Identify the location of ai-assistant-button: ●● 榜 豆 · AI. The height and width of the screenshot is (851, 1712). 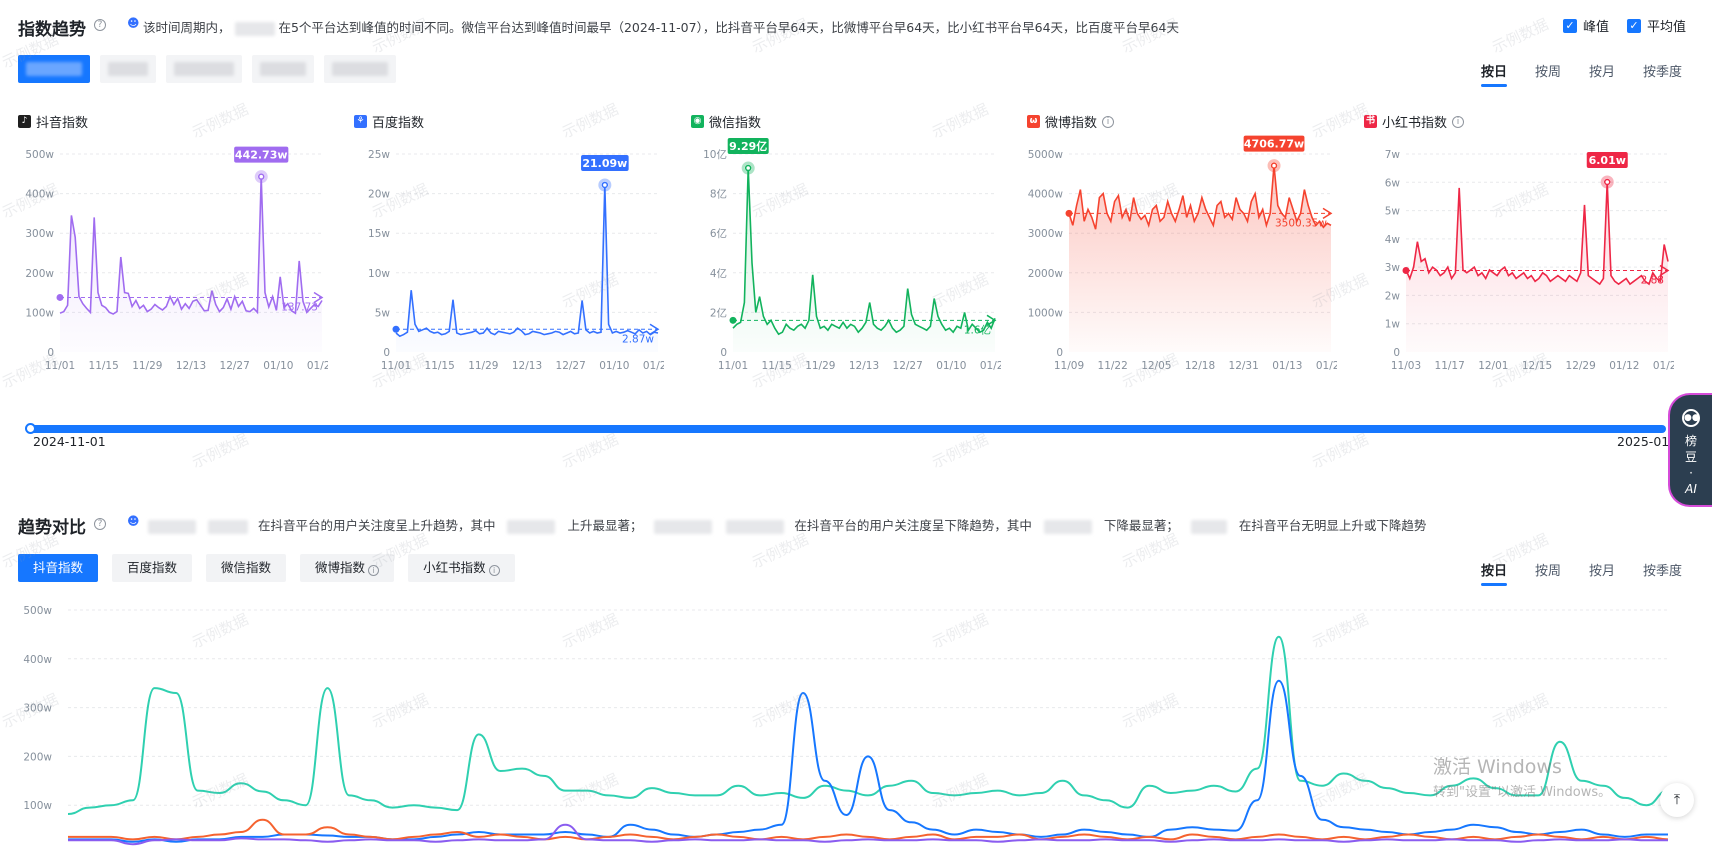
(1690, 450).